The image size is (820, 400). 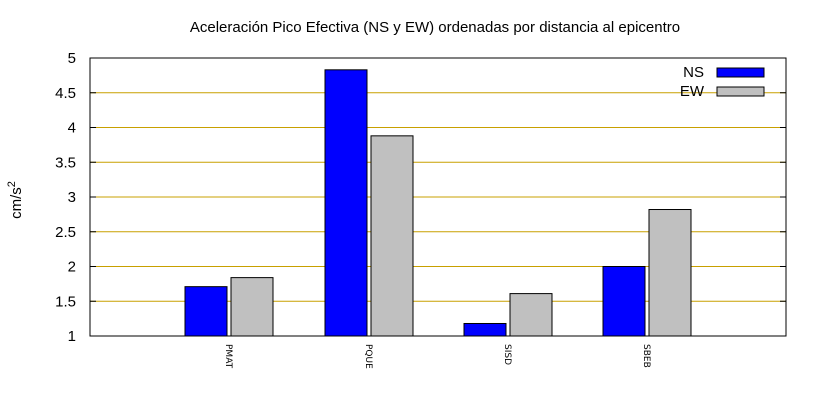 I want to click on legend-swatch-ns, so click(x=740, y=72).